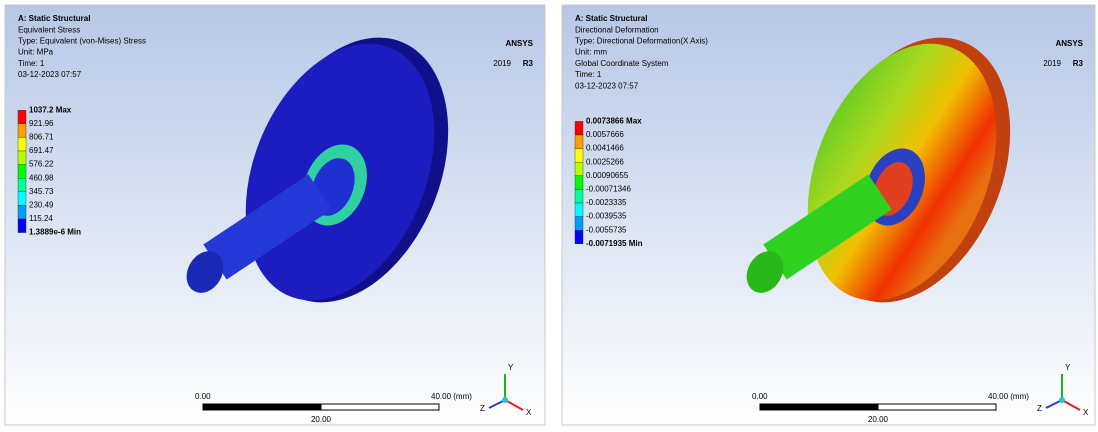 This screenshot has width=1098, height=432. Describe the element at coordinates (36, 52) in the screenshot. I see `header-line: Unit: MPa` at that location.